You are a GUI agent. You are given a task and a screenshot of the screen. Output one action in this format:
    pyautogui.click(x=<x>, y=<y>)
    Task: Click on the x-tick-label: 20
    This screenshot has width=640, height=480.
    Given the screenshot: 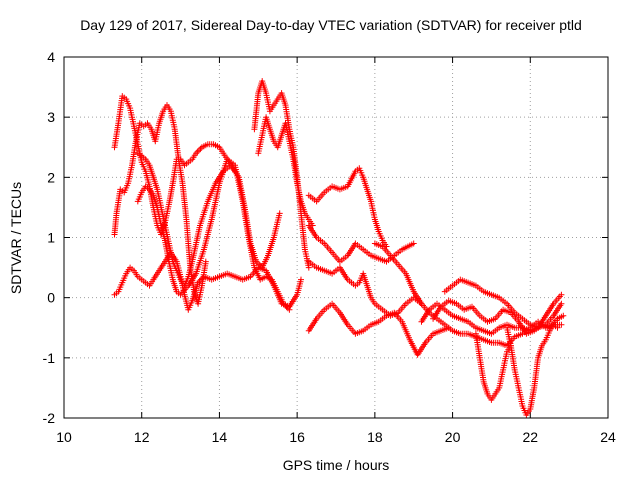 What is the action you would take?
    pyautogui.click(x=453, y=437)
    